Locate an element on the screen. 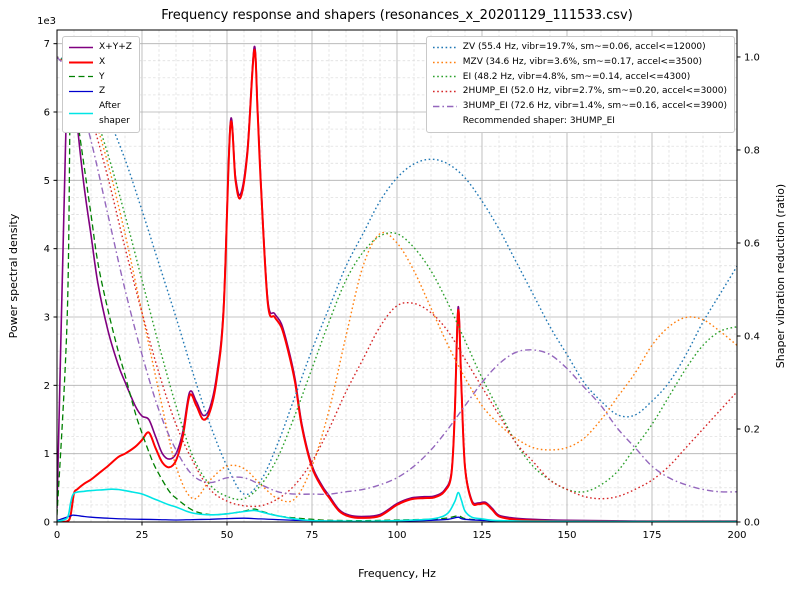 This screenshot has height=600, width=800. legend-item: X is located at coordinates (100, 62).